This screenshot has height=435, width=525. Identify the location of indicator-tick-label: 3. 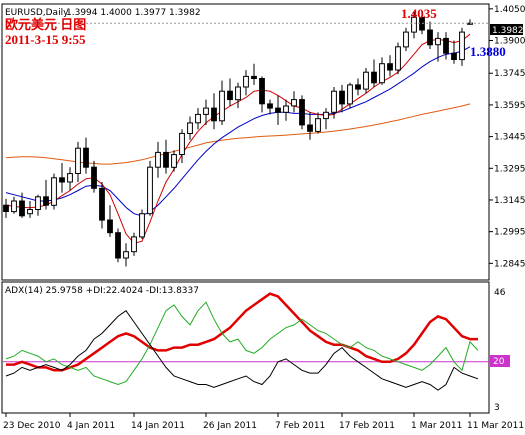
(497, 408).